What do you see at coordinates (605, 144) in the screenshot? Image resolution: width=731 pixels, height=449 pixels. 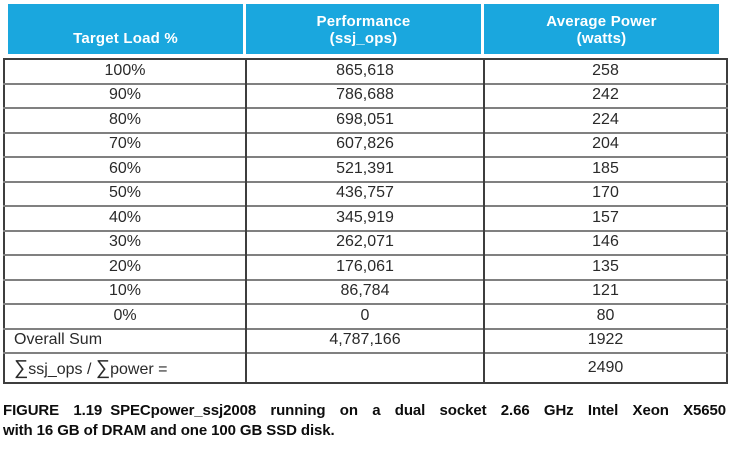 I see `cell-average-power: 204` at bounding box center [605, 144].